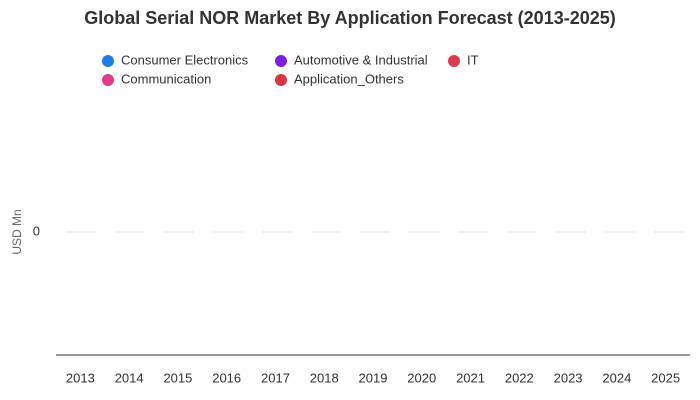 The height and width of the screenshot is (400, 700). I want to click on x-tick-label: 2016, so click(226, 377).